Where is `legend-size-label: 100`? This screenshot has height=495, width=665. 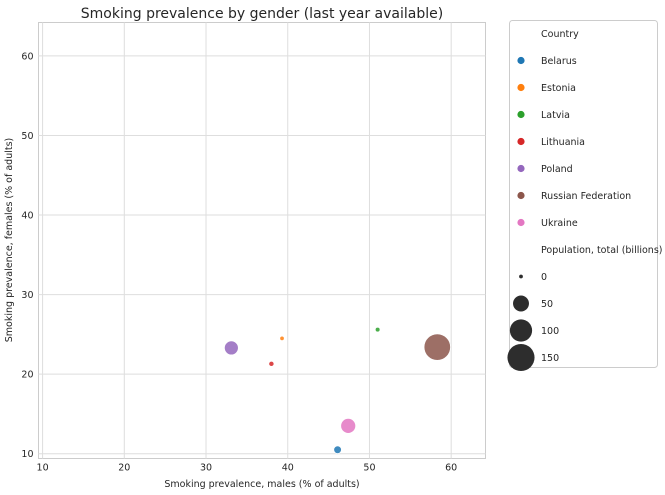 legend-size-label: 100 is located at coordinates (550, 331).